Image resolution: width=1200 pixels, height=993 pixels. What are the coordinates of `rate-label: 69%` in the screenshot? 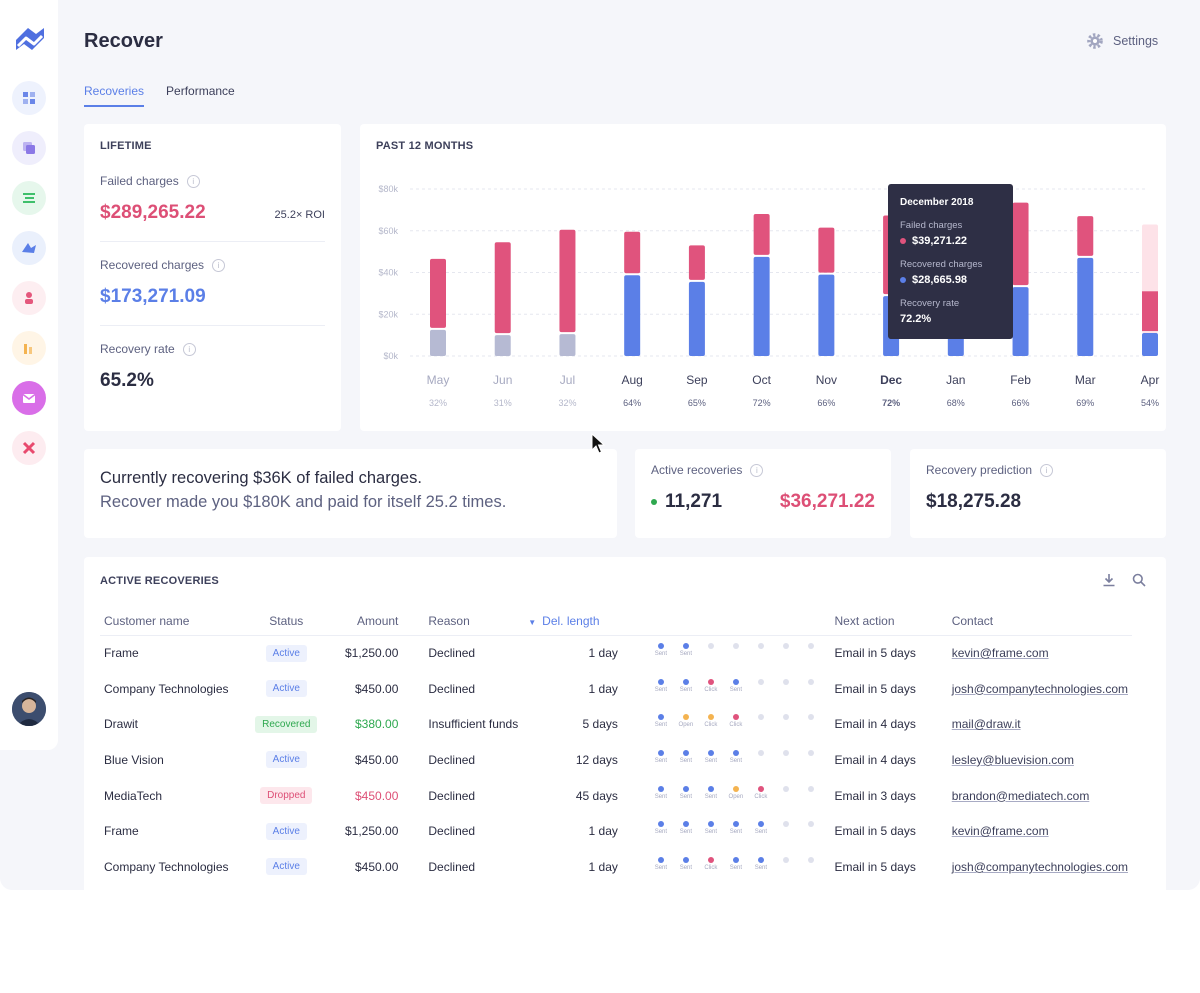 It's located at (1085, 403).